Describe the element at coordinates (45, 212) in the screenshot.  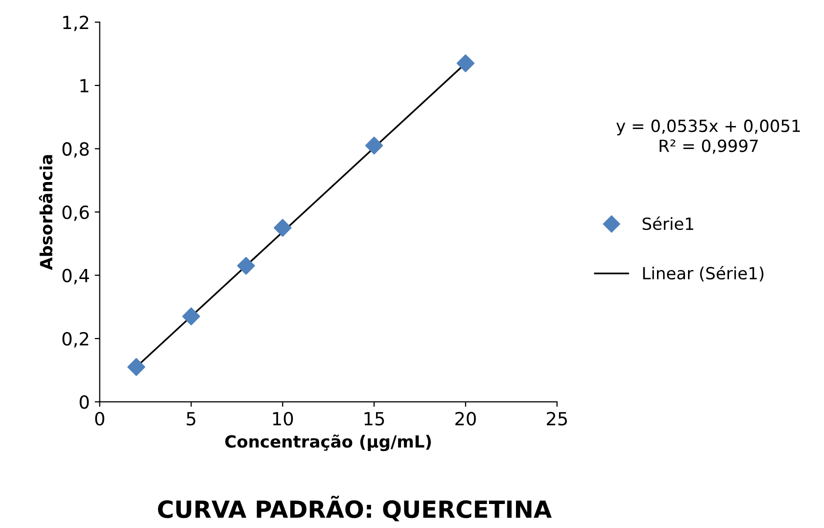
I see `y-axis-title: Absorbância` at that location.